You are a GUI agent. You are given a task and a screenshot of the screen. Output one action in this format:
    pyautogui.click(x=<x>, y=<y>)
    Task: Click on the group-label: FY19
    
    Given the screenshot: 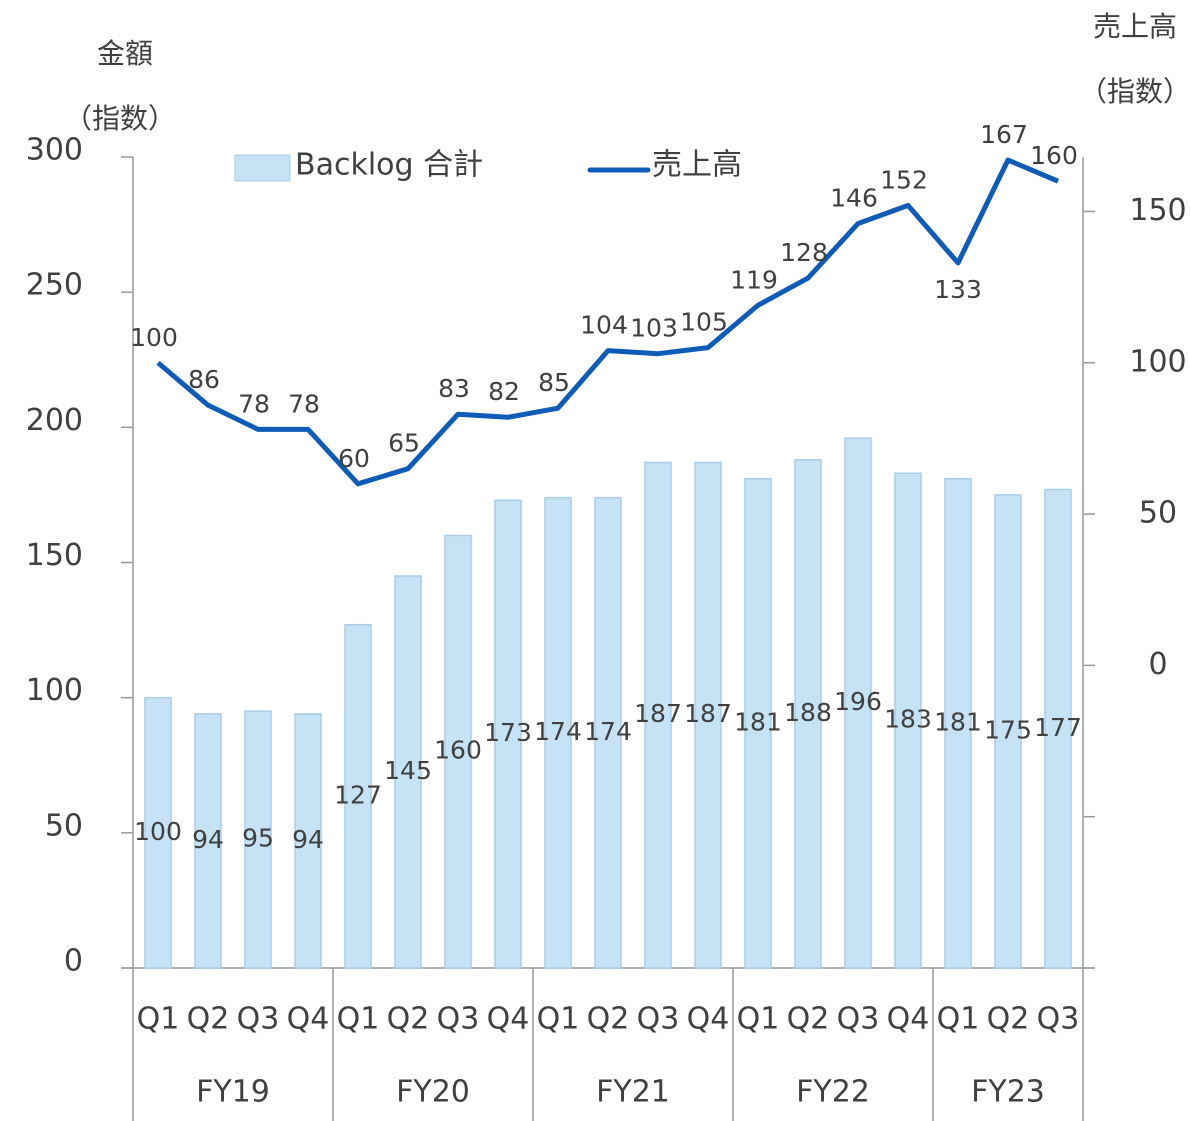 What is the action you would take?
    pyautogui.click(x=233, y=1092)
    